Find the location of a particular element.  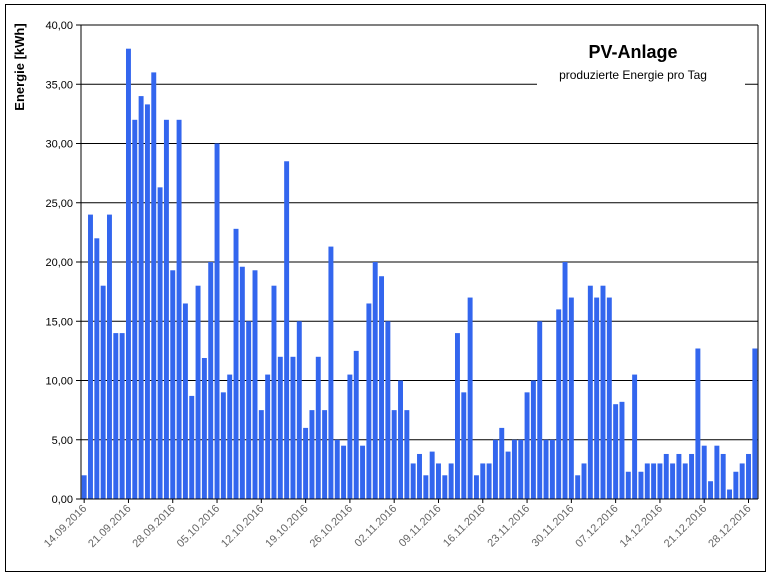

chart-subtitle: produzierte Energie pro Tag is located at coordinates (633, 75).